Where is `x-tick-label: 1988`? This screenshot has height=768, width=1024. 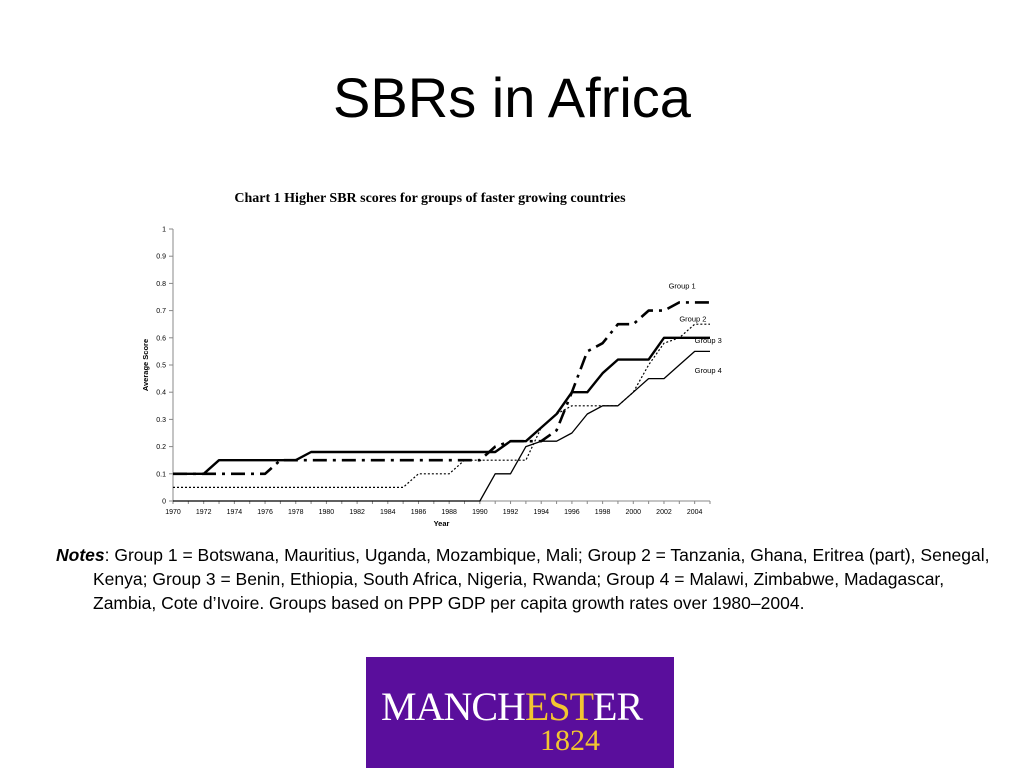 x-tick-label: 1988 is located at coordinates (449, 512).